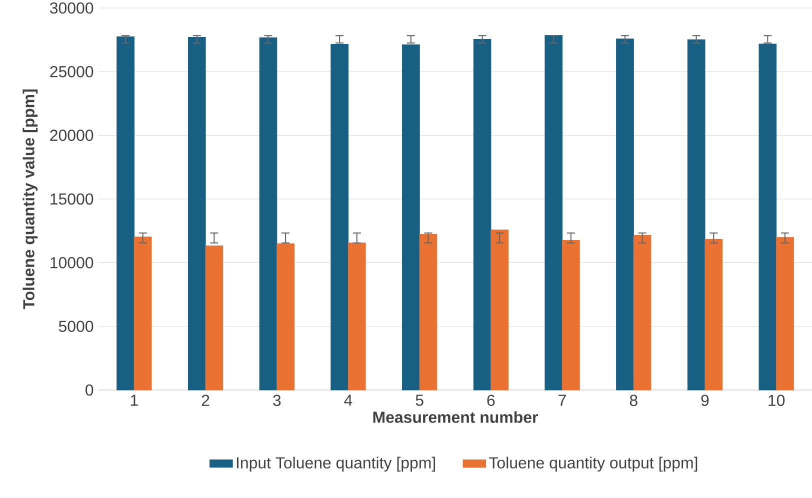 The width and height of the screenshot is (812, 498). Describe the element at coordinates (491, 400) in the screenshot. I see `x-tick-label: 6` at that location.